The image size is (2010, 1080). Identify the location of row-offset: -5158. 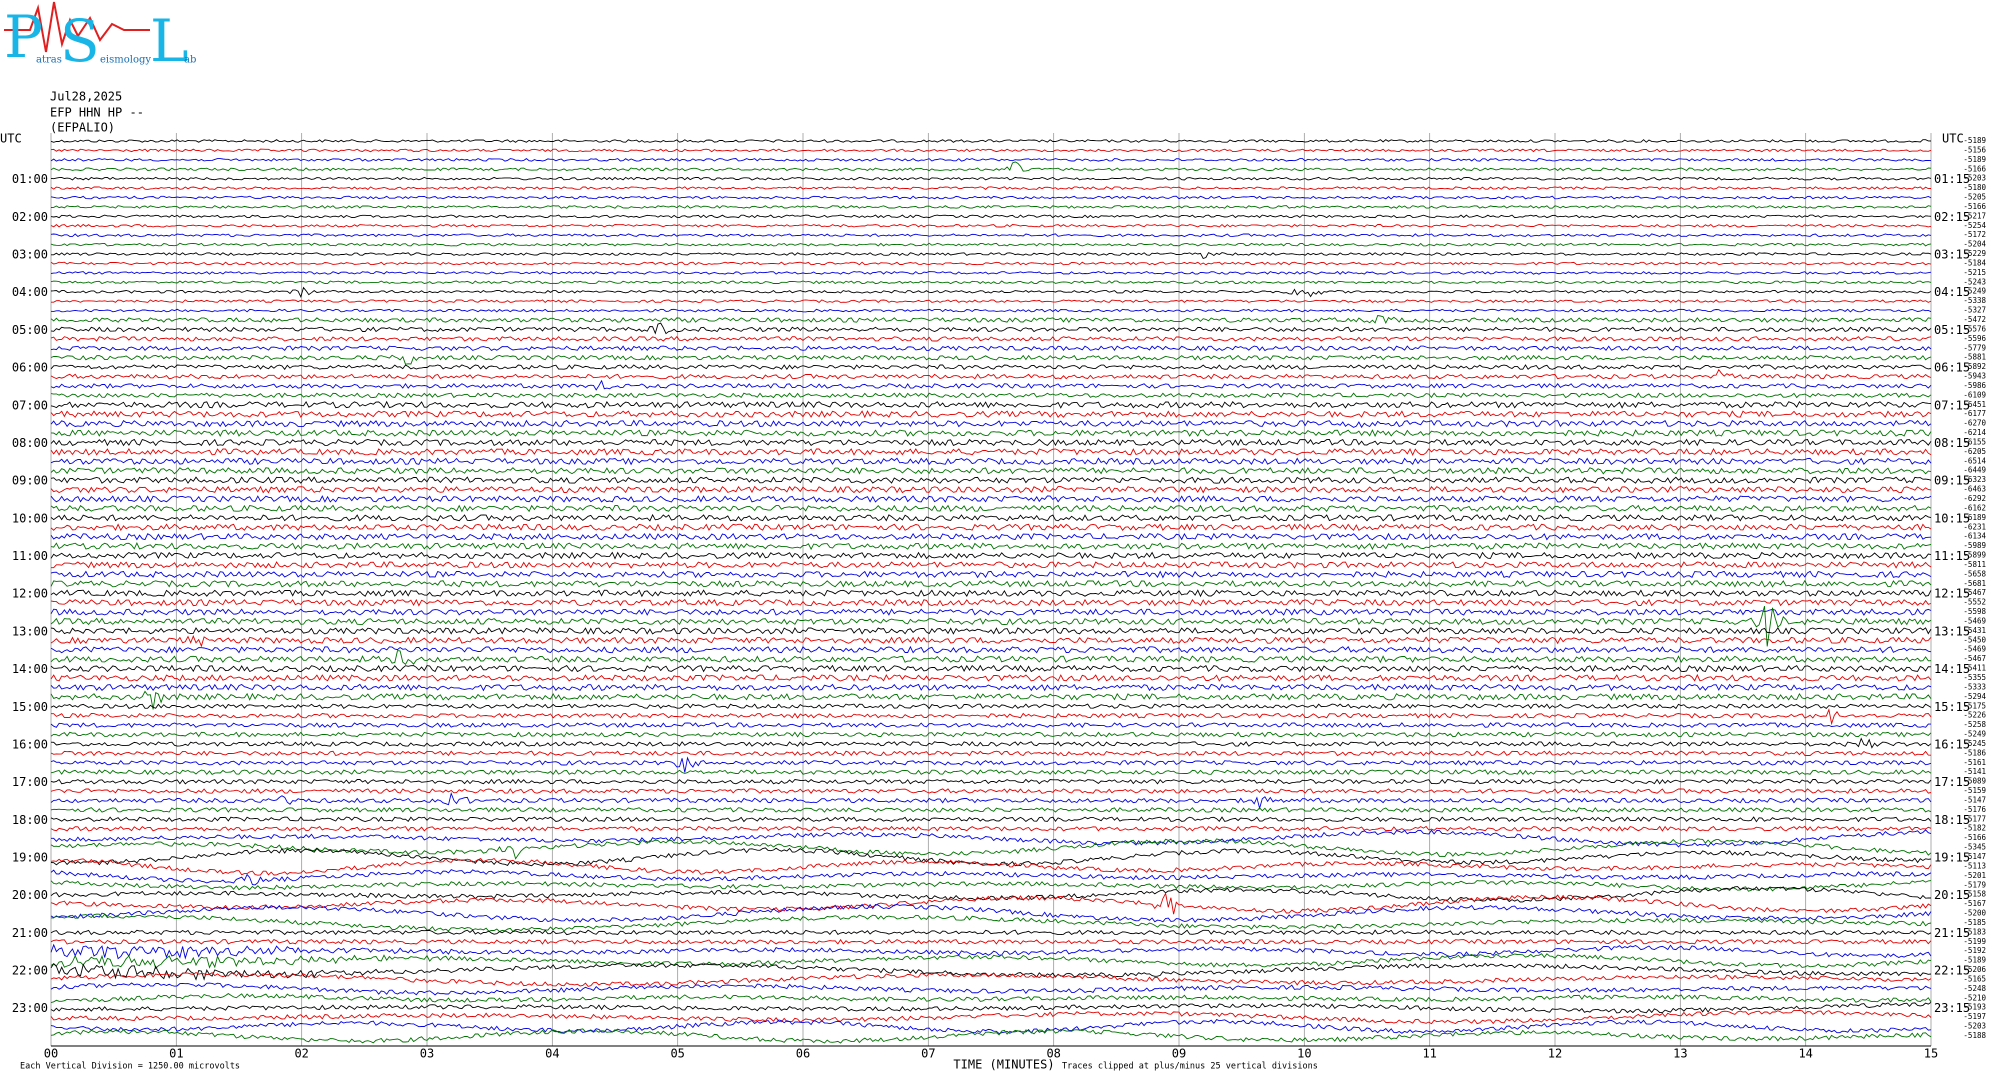
(1974, 894).